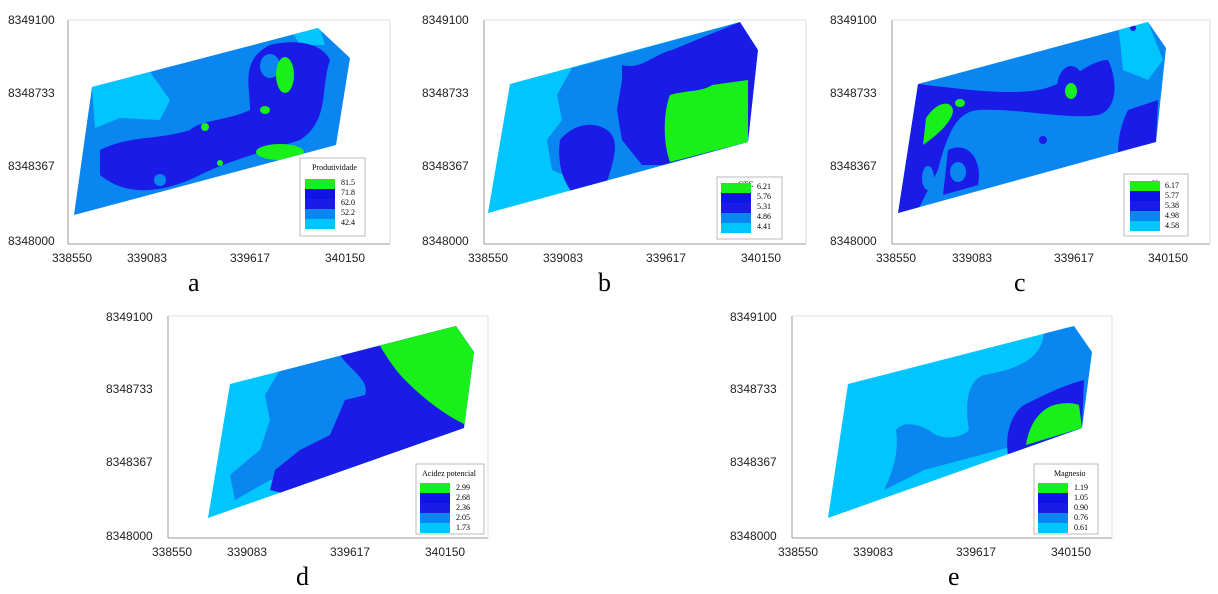 This screenshot has height=594, width=1218. What do you see at coordinates (1032, 117) in the screenshot?
I see `field-map-c` at bounding box center [1032, 117].